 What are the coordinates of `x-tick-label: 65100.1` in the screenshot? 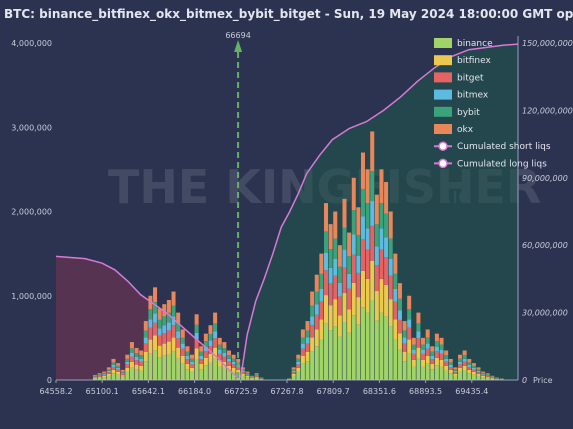 It's located at (102, 391).